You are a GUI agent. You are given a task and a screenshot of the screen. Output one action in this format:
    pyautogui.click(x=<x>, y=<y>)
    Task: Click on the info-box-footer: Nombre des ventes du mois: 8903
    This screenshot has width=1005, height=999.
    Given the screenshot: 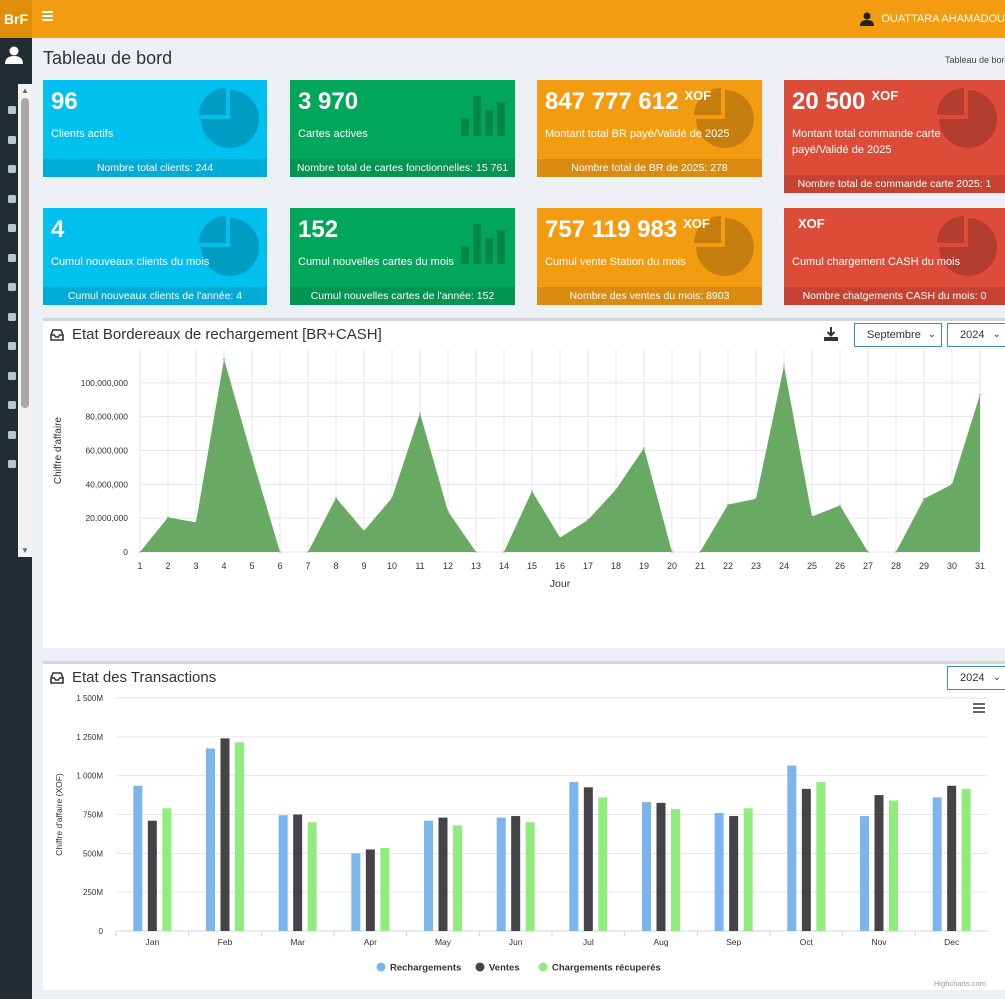 What is the action you would take?
    pyautogui.click(x=649, y=296)
    